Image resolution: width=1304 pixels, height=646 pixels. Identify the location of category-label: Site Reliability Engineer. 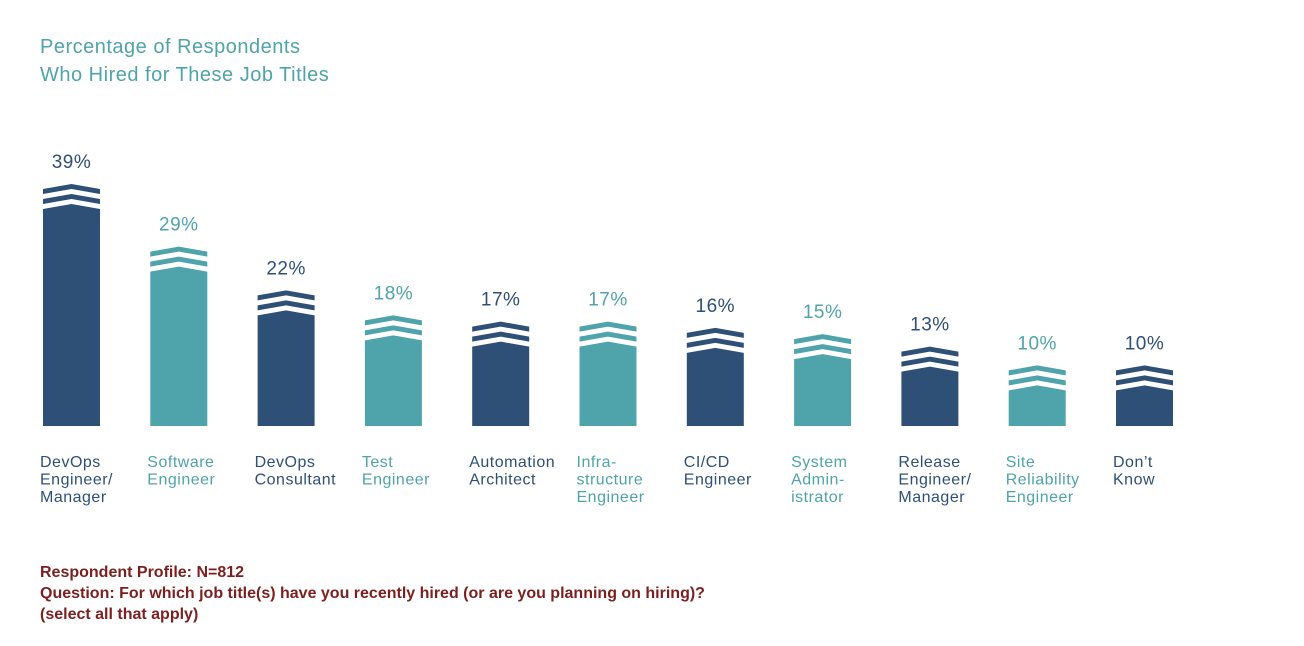
(1043, 480).